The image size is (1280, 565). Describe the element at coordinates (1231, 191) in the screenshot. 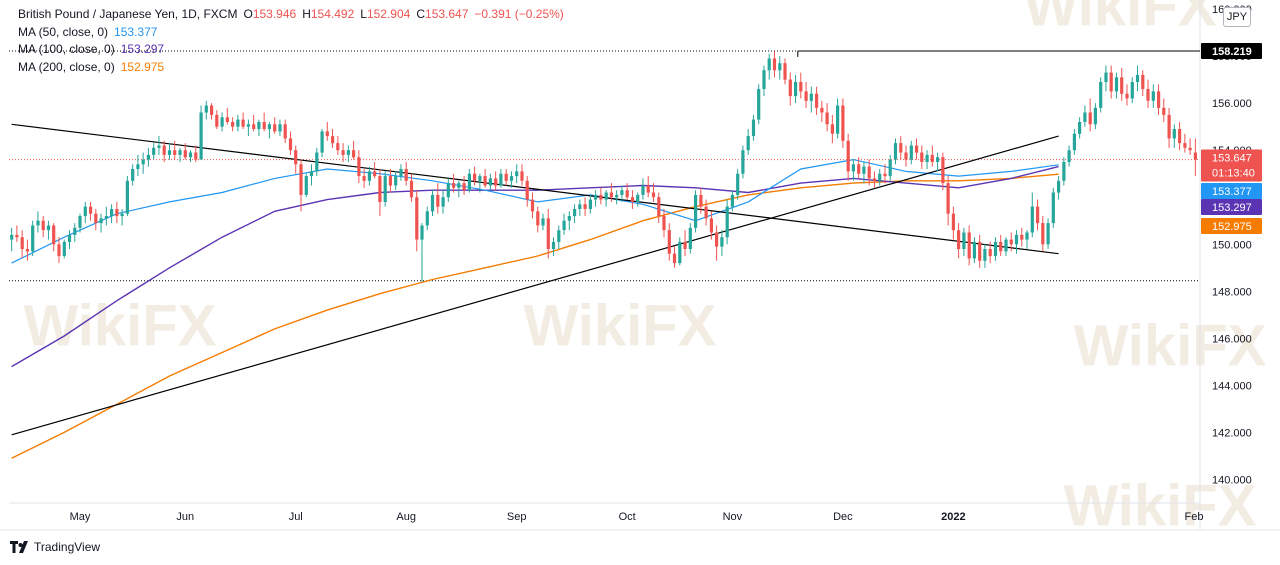

I see `price-label-bg` at that location.